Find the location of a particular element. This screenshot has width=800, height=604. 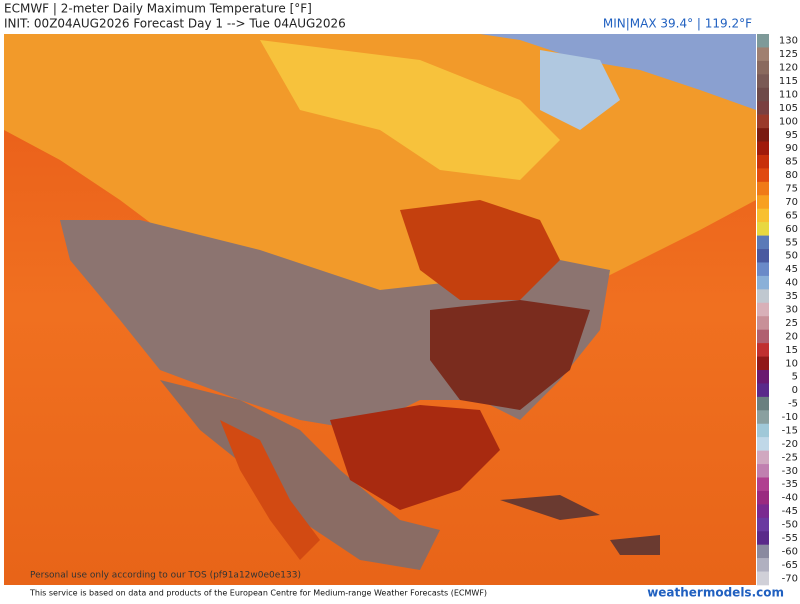

colorbar-label: 90 is located at coordinates (791, 148).